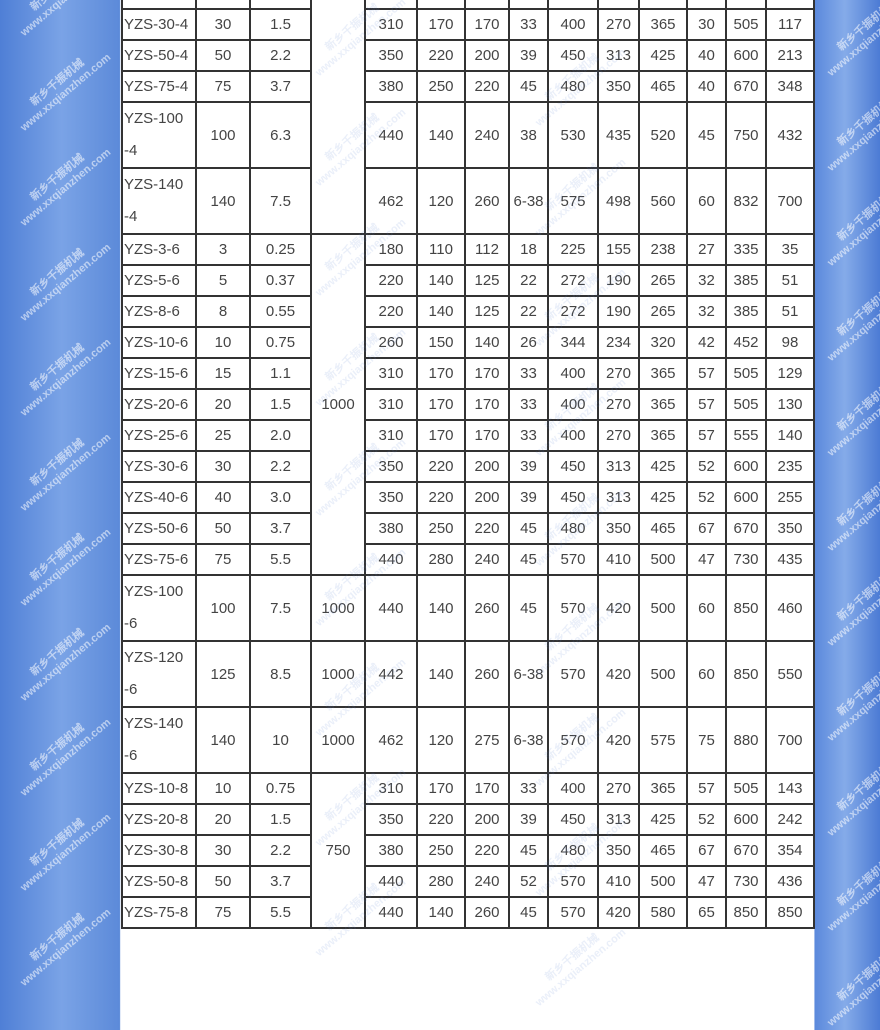 This screenshot has height=1030, width=880. Describe the element at coordinates (573, 528) in the screenshot. I see `value-cell: 480` at that location.